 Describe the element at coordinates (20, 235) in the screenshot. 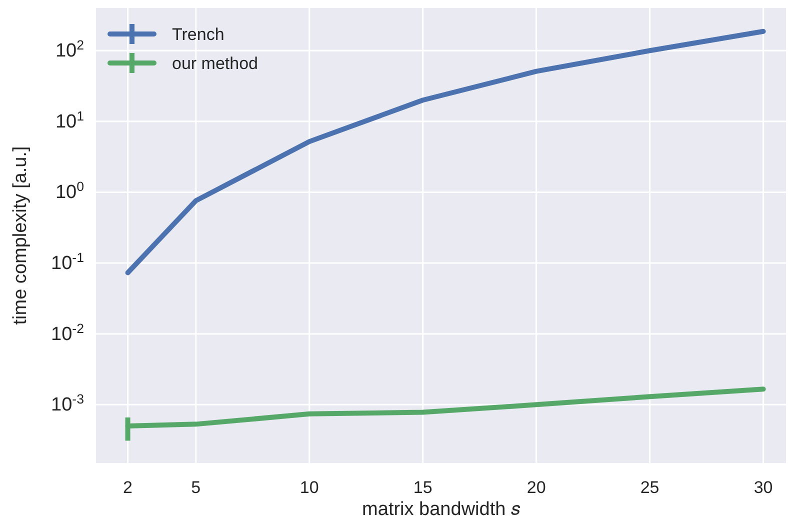

I see `y-axis-title: time complexity [a.u.]` at that location.